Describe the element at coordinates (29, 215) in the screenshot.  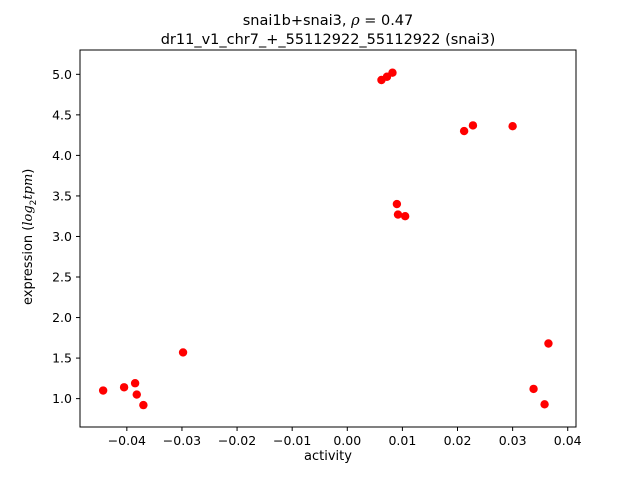
I see `y-axis-label-log: log` at that location.